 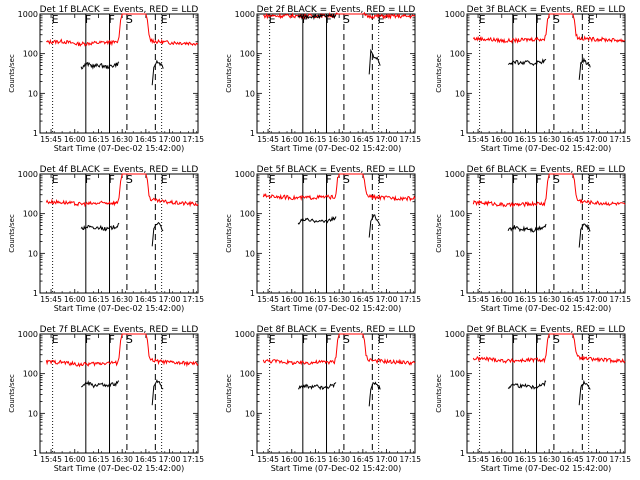 What do you see at coordinates (119, 10) in the screenshot?
I see `panel-title: Det 1f BLACK = Events, RED = LLD` at bounding box center [119, 10].